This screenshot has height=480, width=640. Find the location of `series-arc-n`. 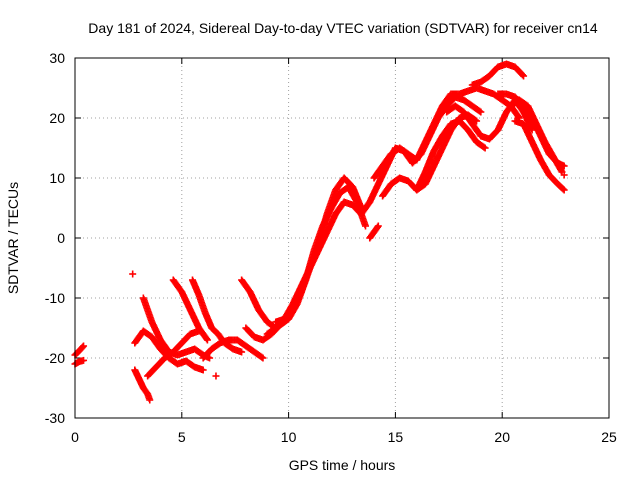

series-arc-n is located at coordinates (374, 232).